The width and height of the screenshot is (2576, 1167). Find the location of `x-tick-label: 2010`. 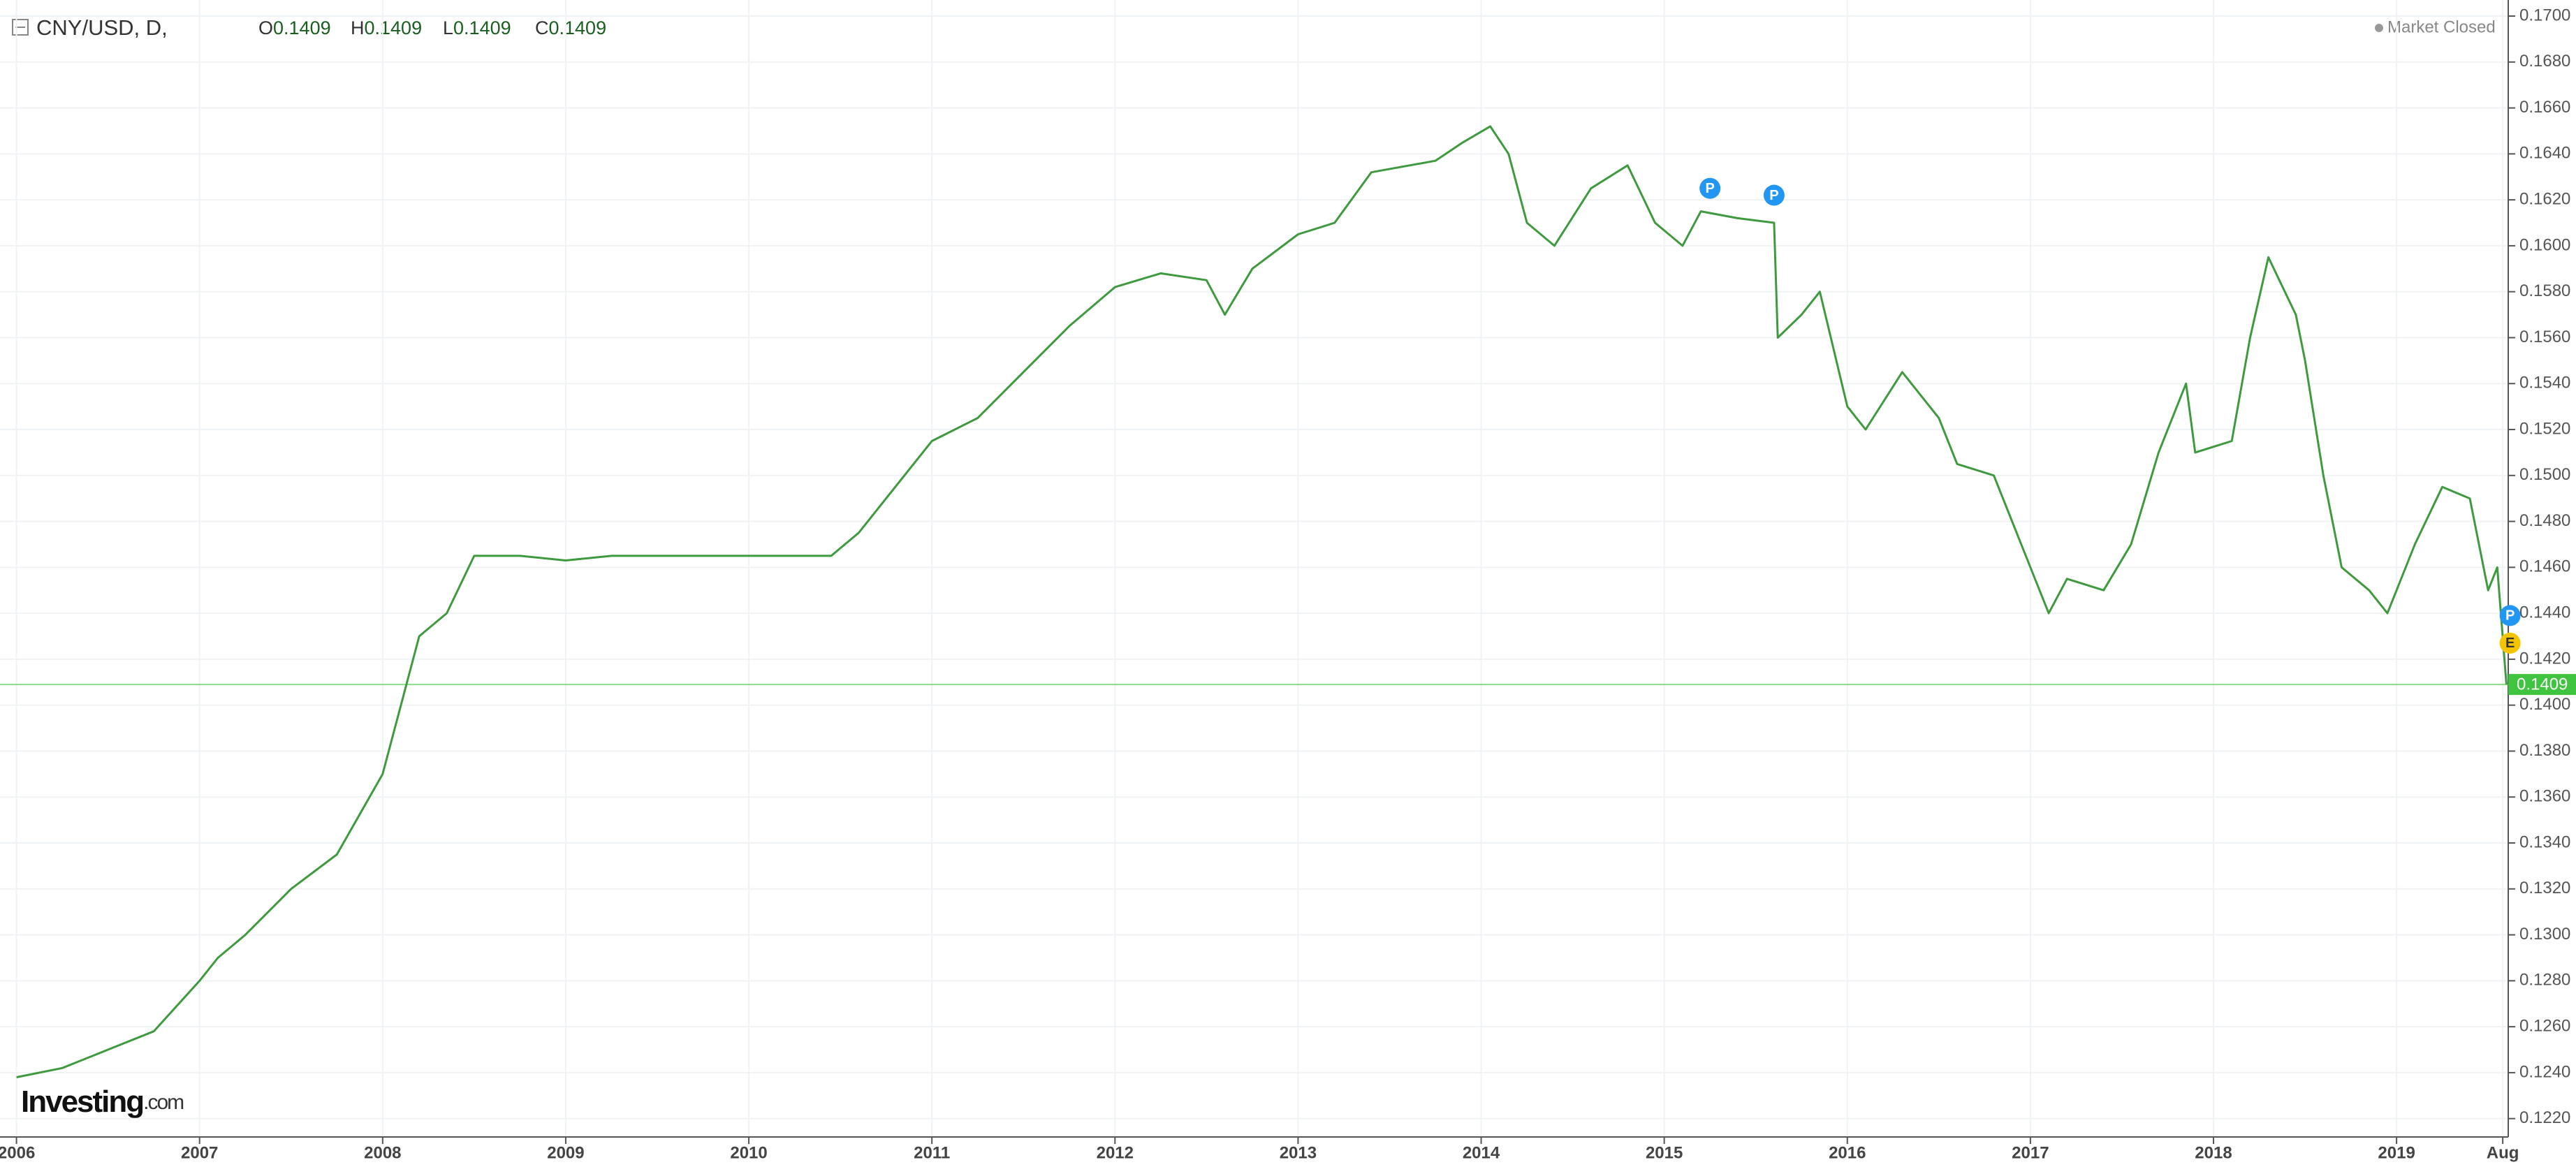

x-tick-label: 2010 is located at coordinates (748, 1152).